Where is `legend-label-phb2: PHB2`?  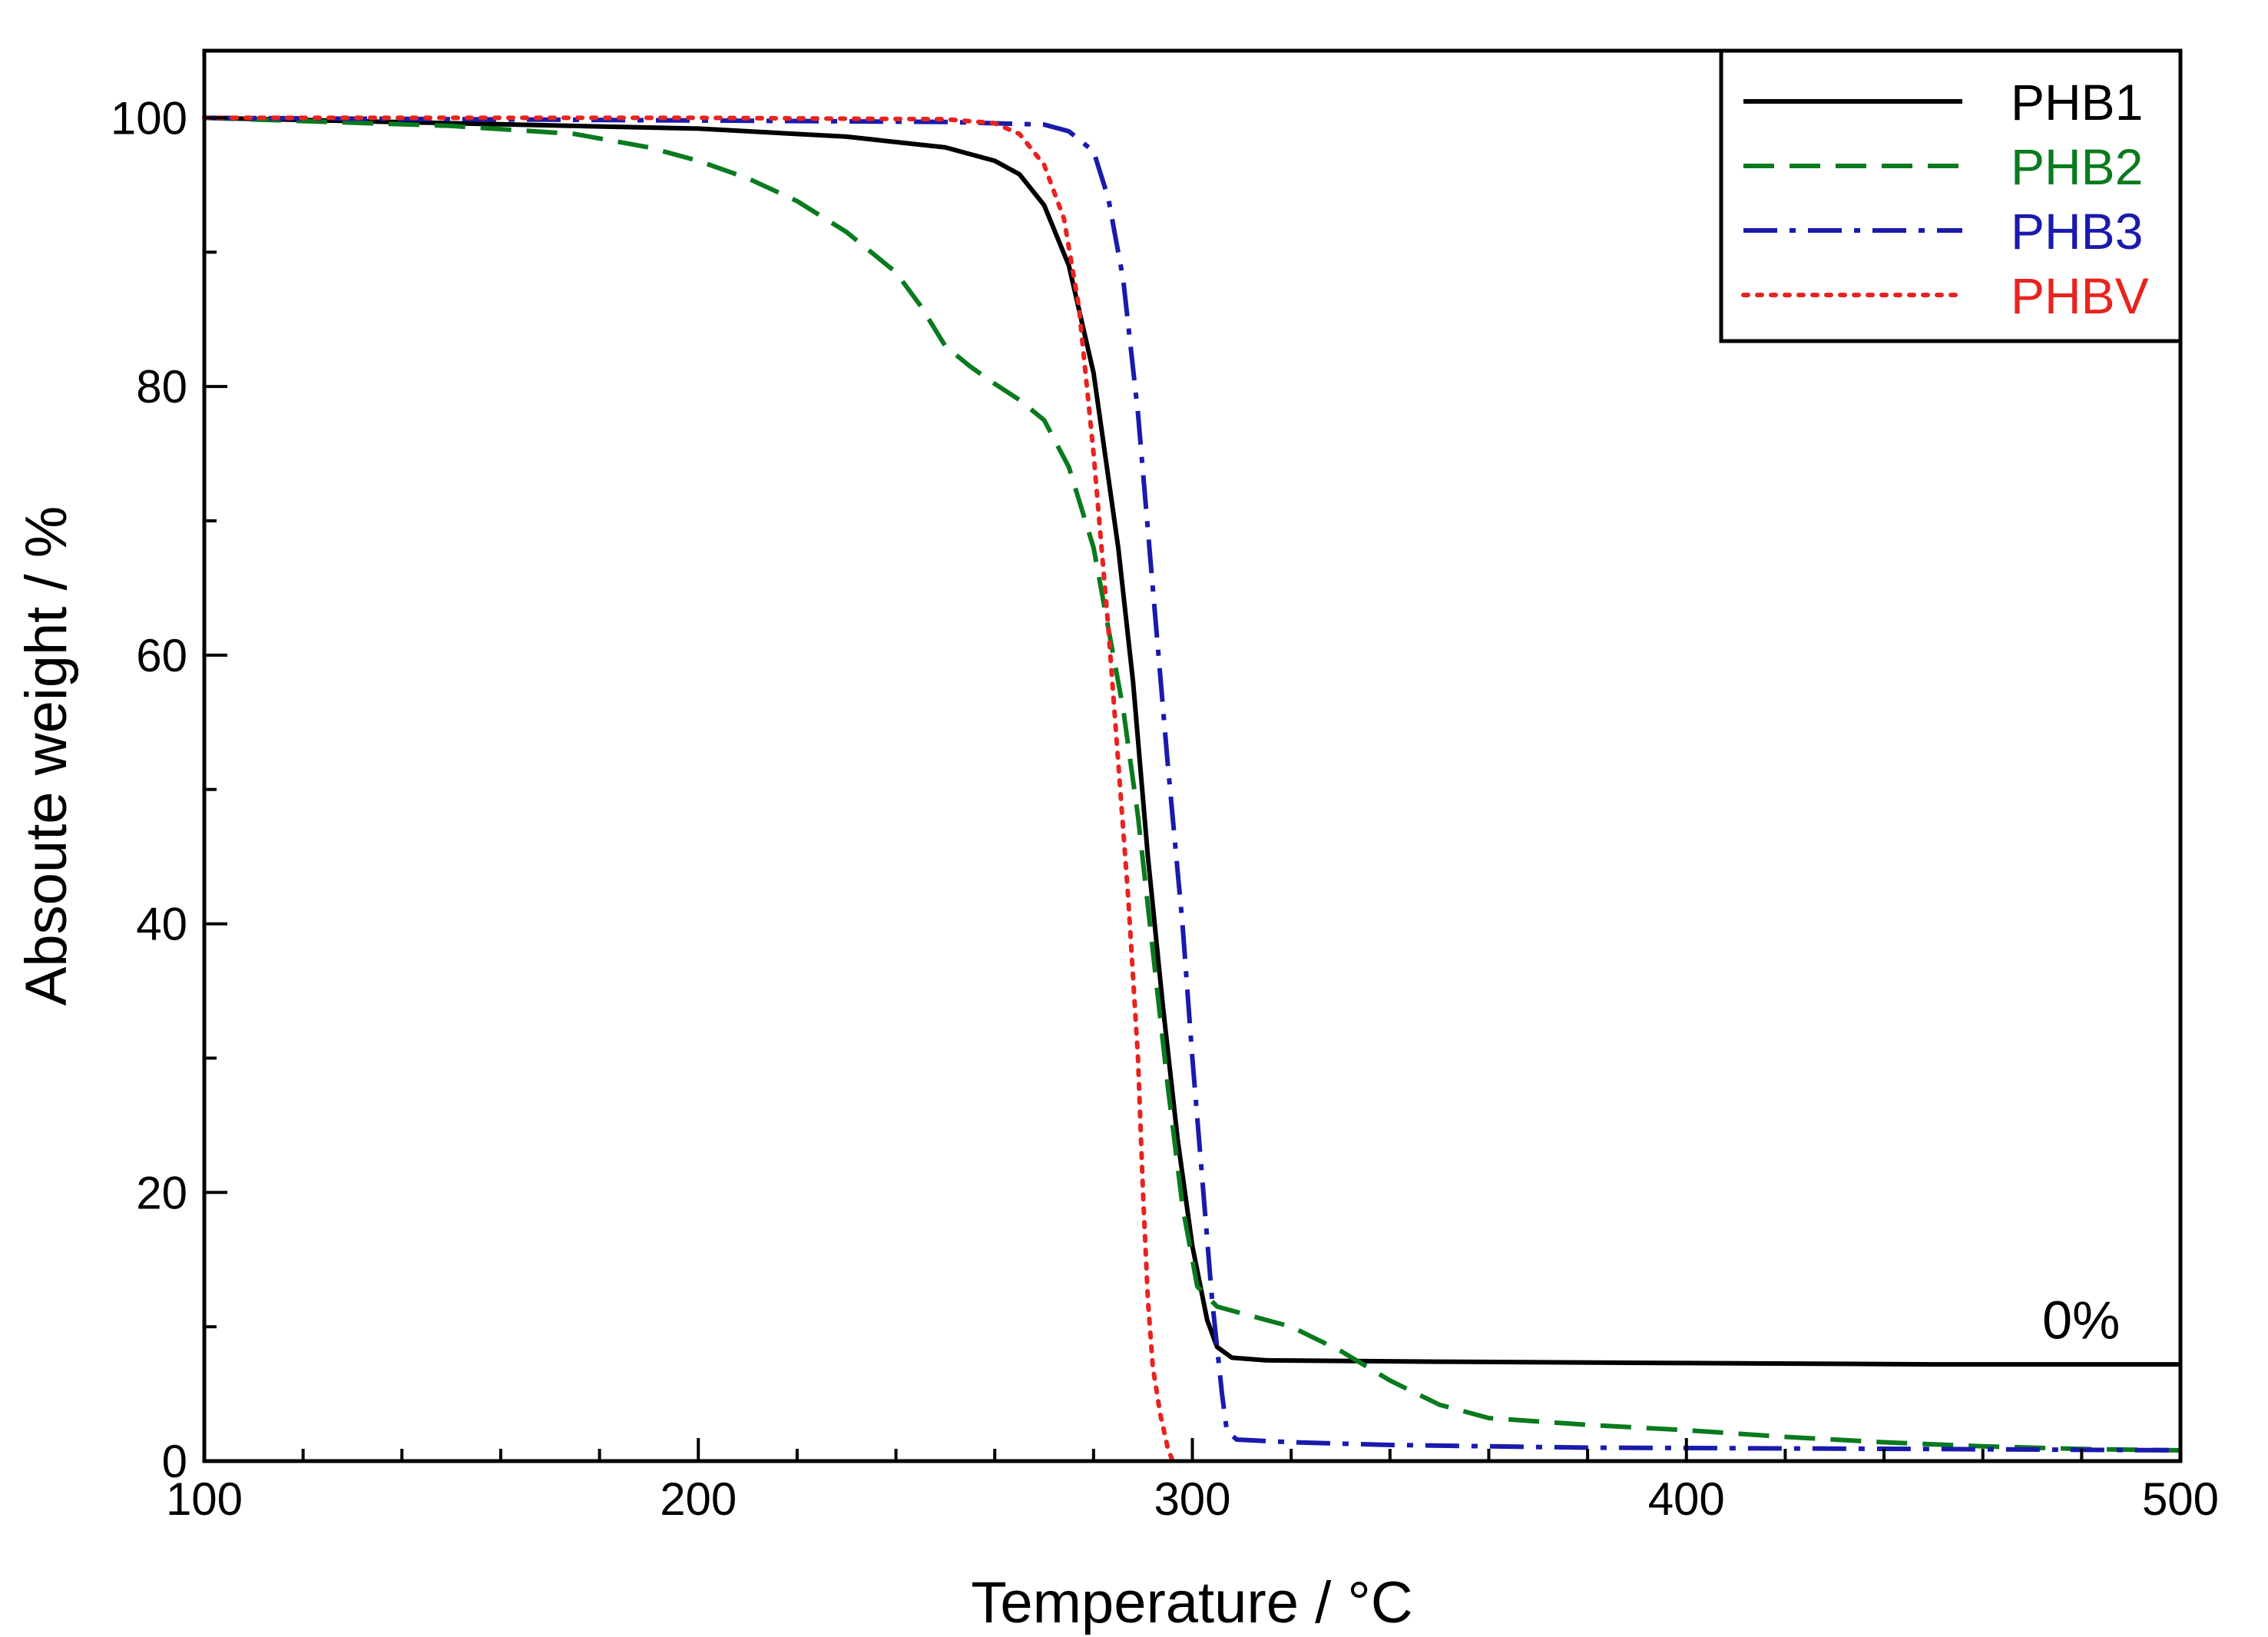
legend-label-phb2: PHB2 is located at coordinates (2077, 166).